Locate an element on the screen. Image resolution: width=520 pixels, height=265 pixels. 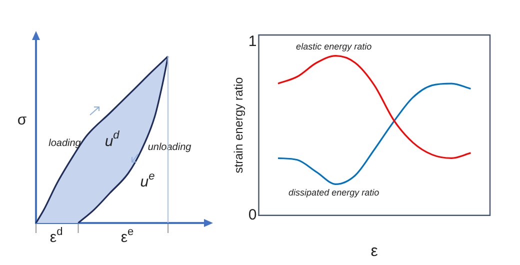
annotation: loading is located at coordinates (65, 144).